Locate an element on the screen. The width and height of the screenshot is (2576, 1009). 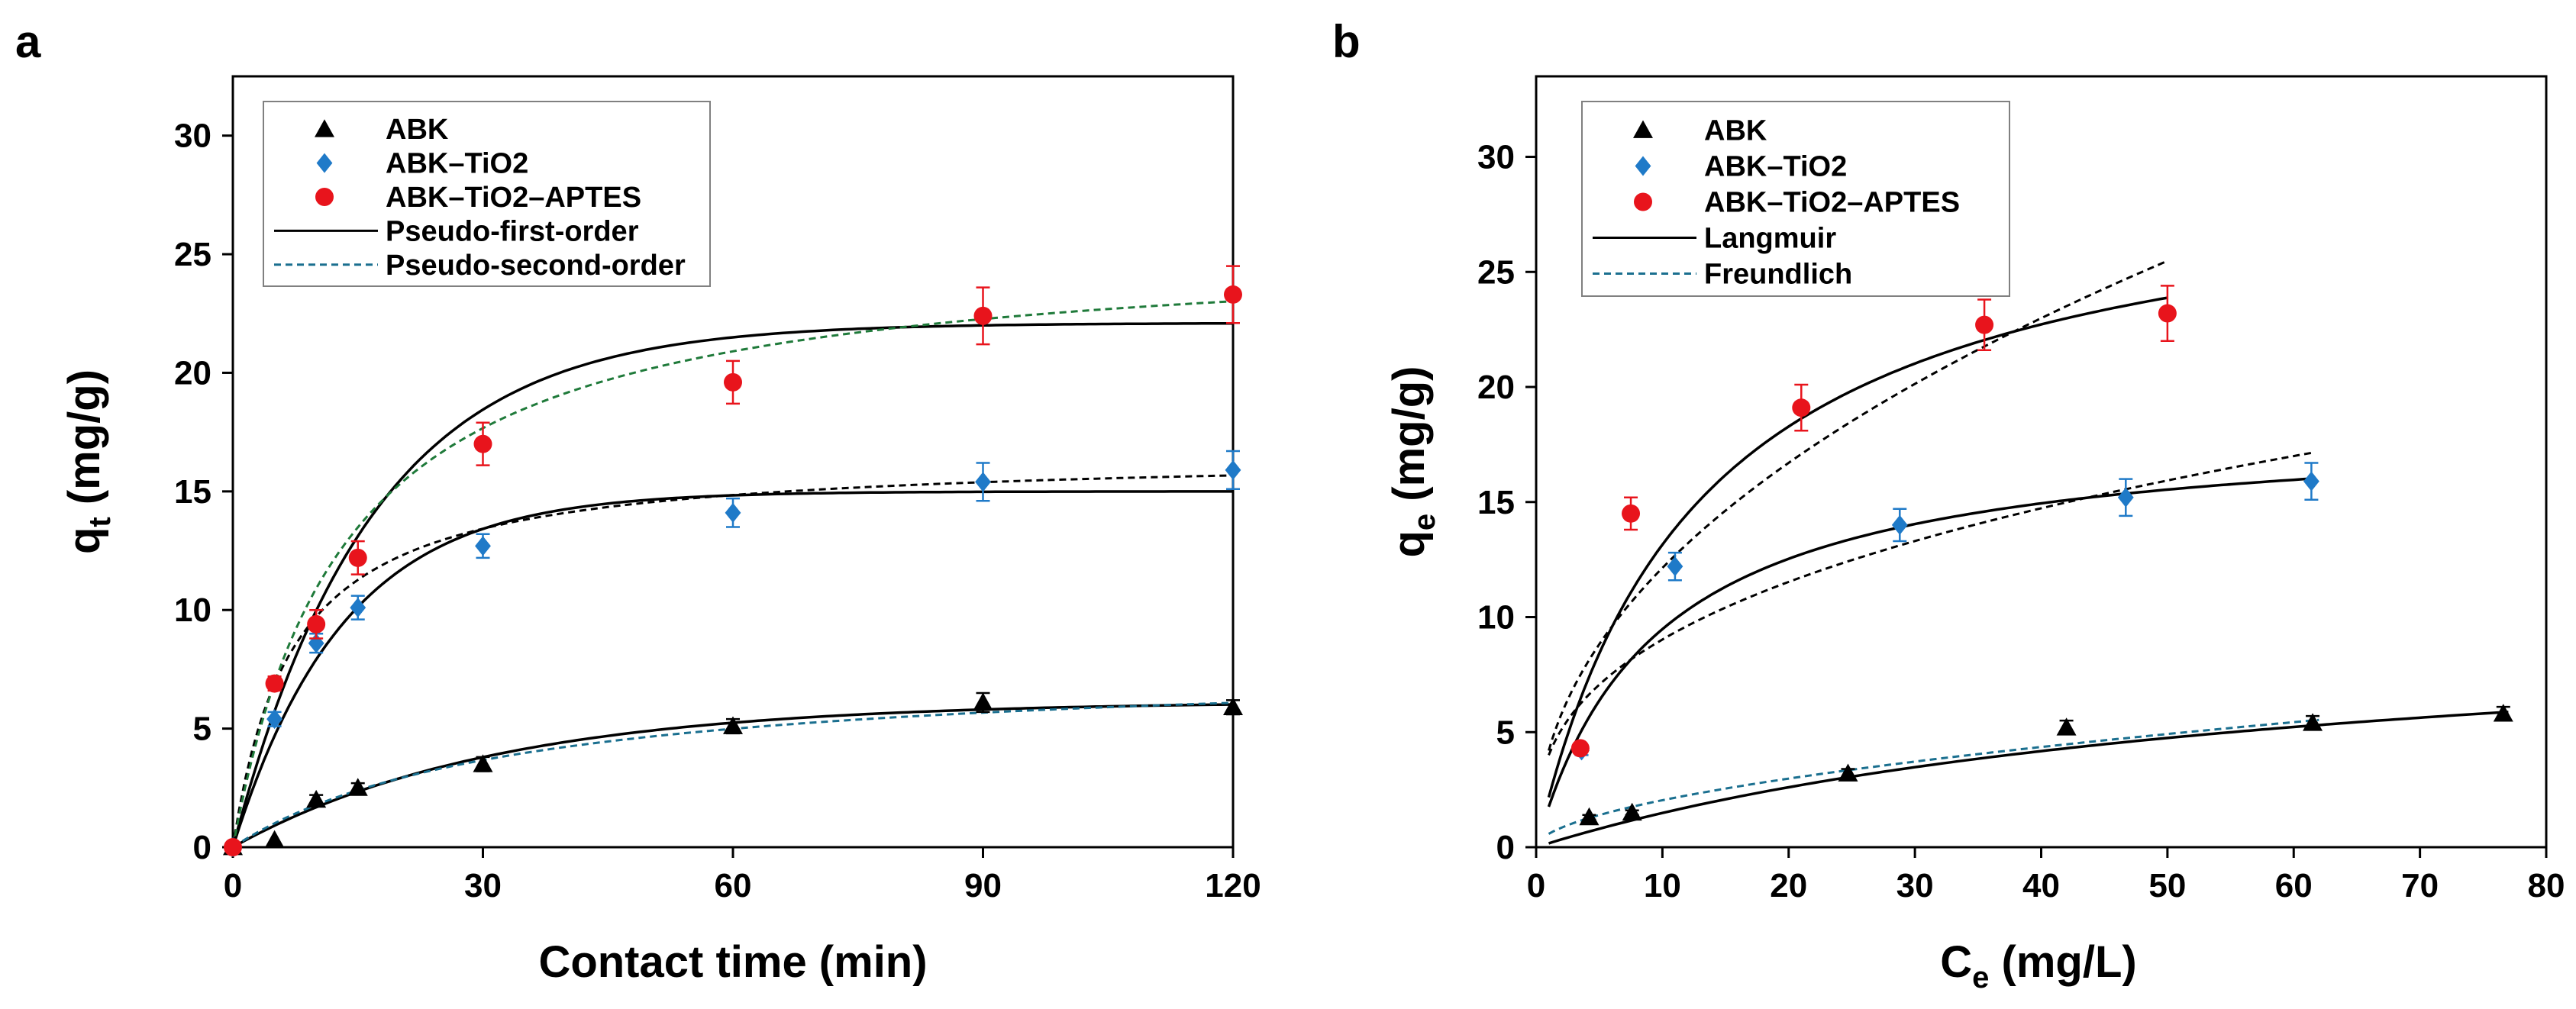
panel-letter-b: b is located at coordinates (1346, 41).